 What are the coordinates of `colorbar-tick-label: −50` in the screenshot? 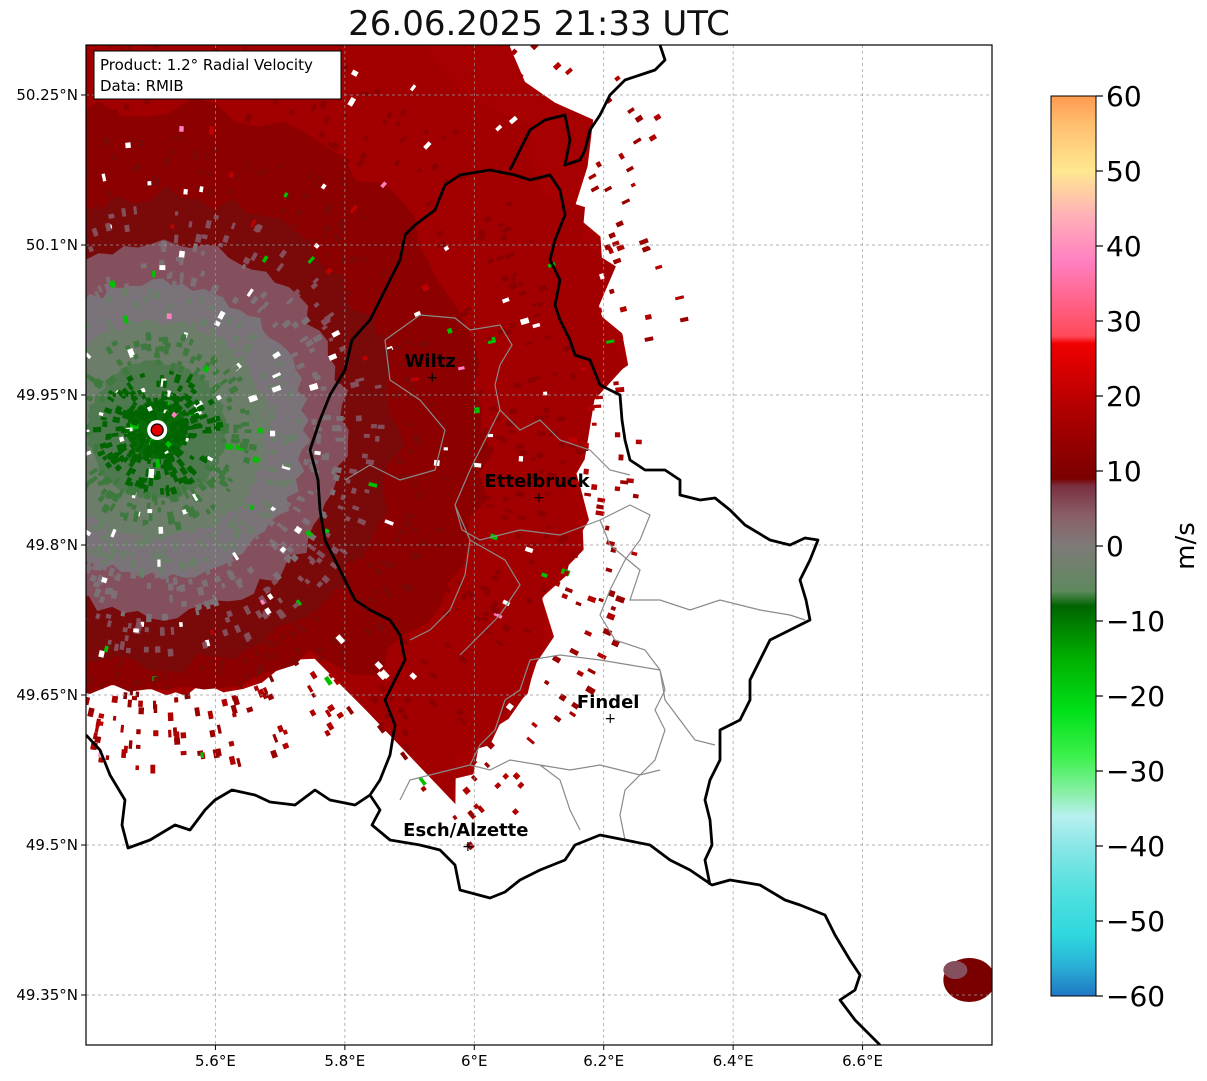 It's located at (1135, 921).